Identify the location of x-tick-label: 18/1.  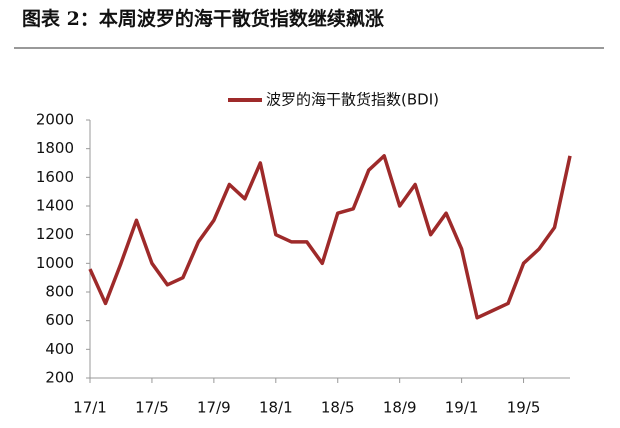
(276, 408).